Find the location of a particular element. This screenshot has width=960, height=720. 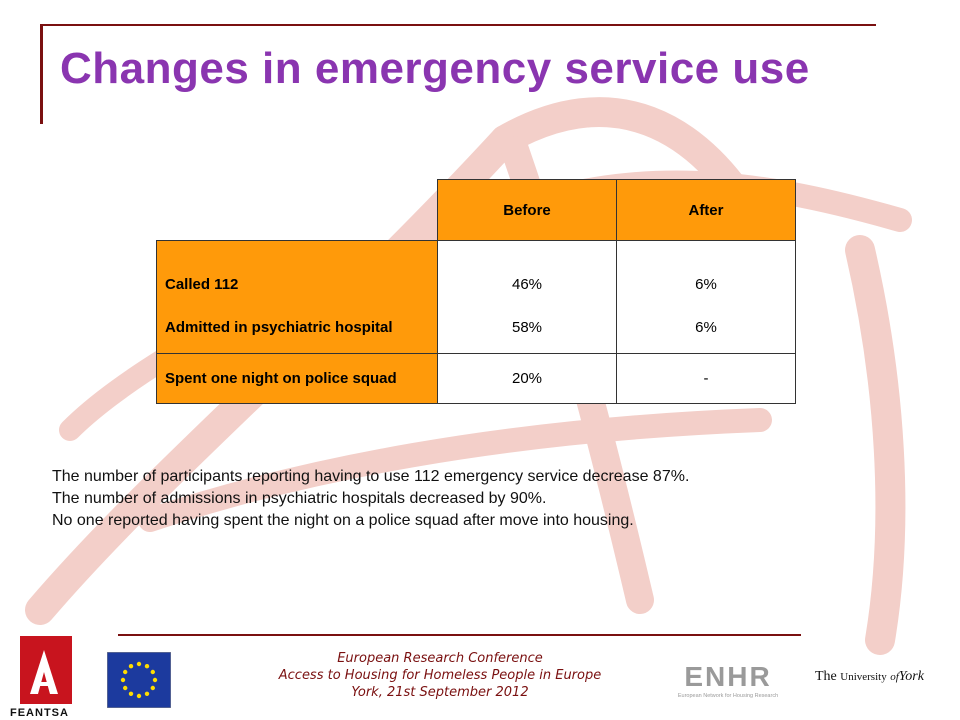

cell-police-before: 20% is located at coordinates (527, 378).